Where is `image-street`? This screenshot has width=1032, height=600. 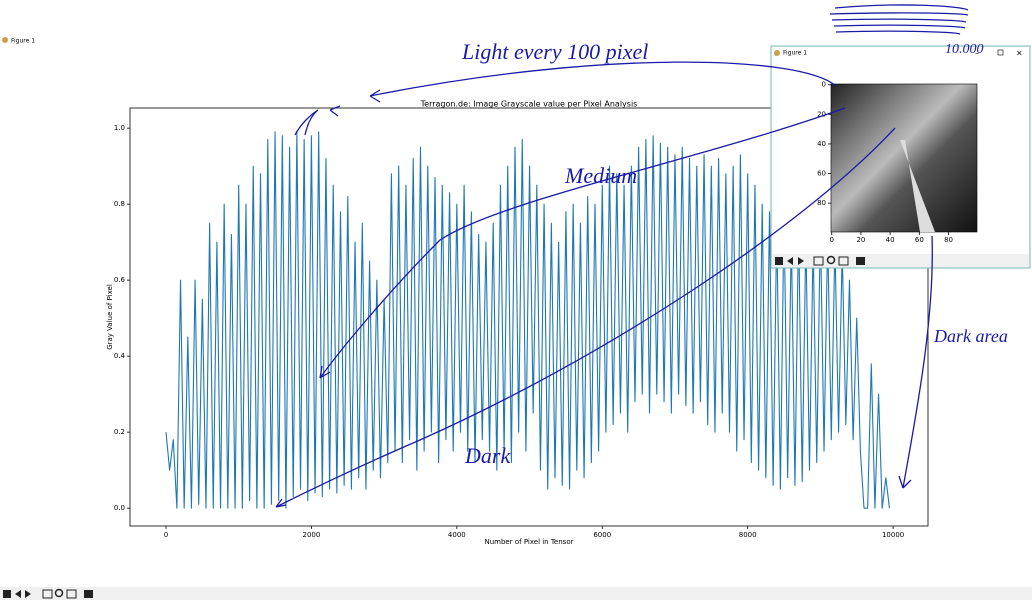 image-street is located at coordinates (917, 186).